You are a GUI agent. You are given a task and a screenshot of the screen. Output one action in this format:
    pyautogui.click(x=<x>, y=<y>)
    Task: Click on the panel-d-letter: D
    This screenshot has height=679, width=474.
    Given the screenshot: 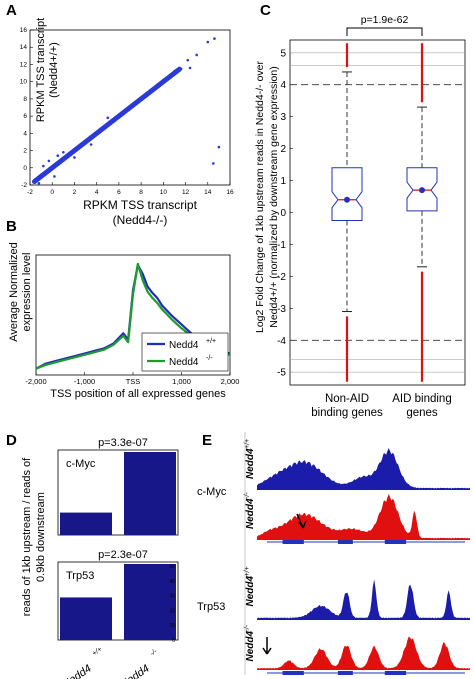 What is the action you would take?
    pyautogui.click(x=11, y=440)
    